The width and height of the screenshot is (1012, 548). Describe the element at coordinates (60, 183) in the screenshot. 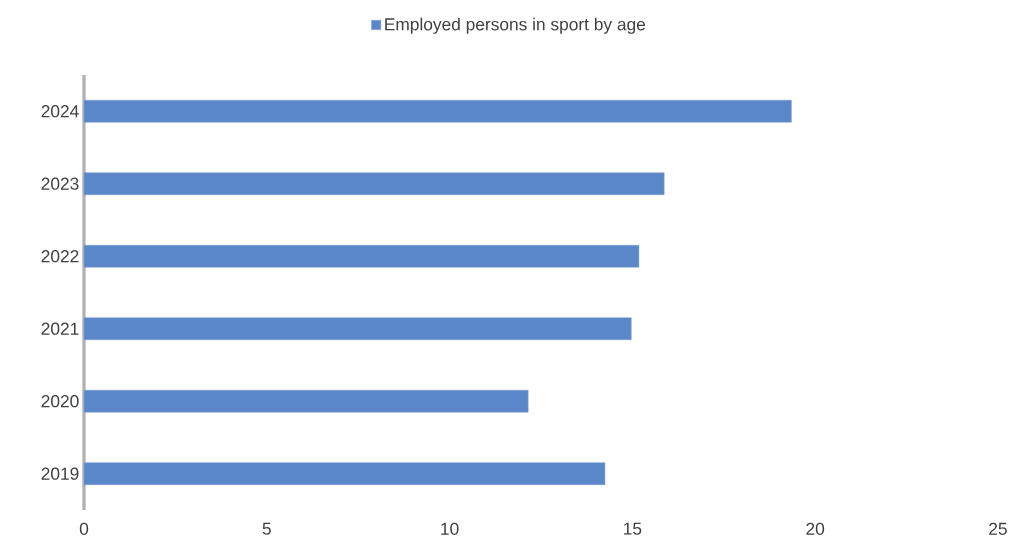

I see `y-tick-label: 2023` at that location.